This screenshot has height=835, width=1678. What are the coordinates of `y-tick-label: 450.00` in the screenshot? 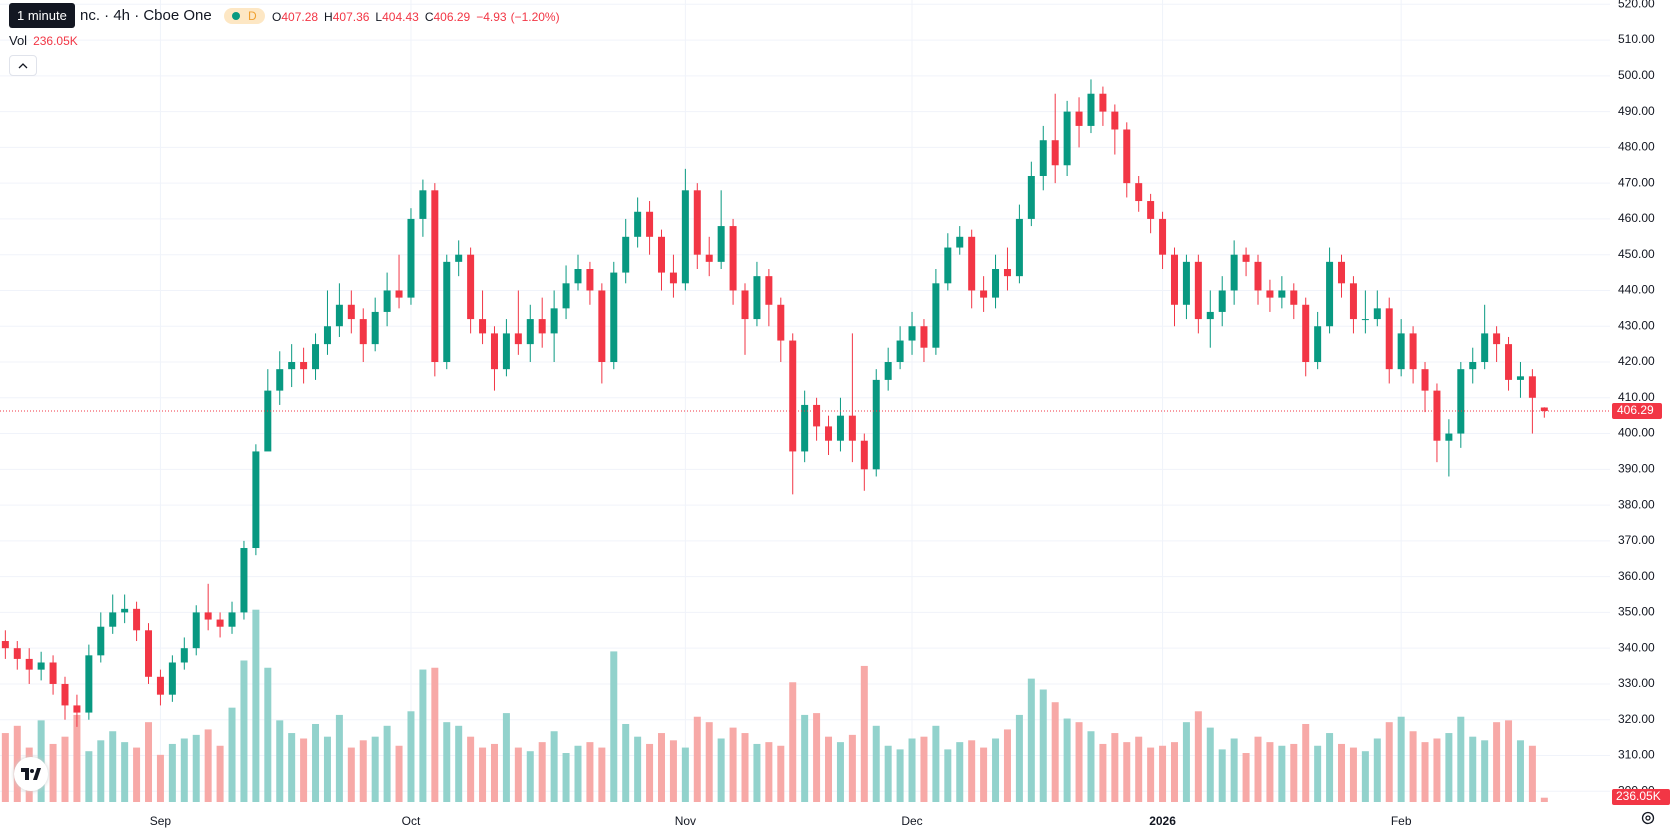 It's located at (1636, 254).